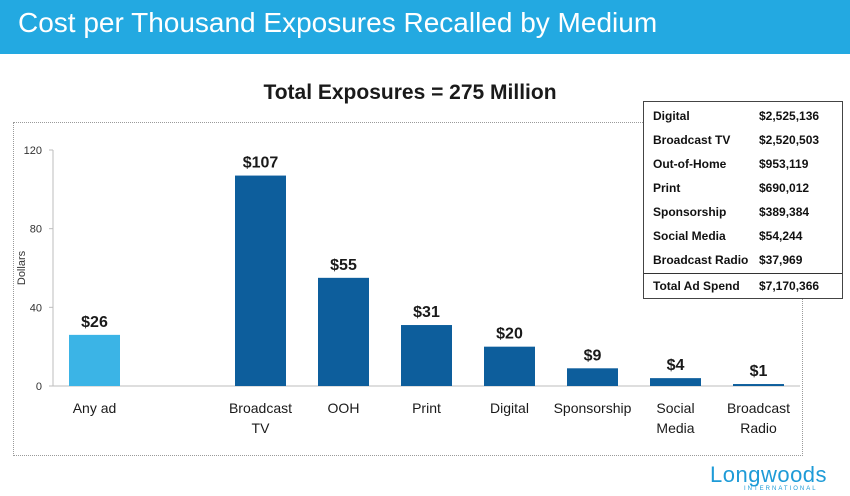 The height and width of the screenshot is (496, 850). What do you see at coordinates (743, 116) in the screenshot?
I see `spend-row-digital: Digital $2,525,136` at bounding box center [743, 116].